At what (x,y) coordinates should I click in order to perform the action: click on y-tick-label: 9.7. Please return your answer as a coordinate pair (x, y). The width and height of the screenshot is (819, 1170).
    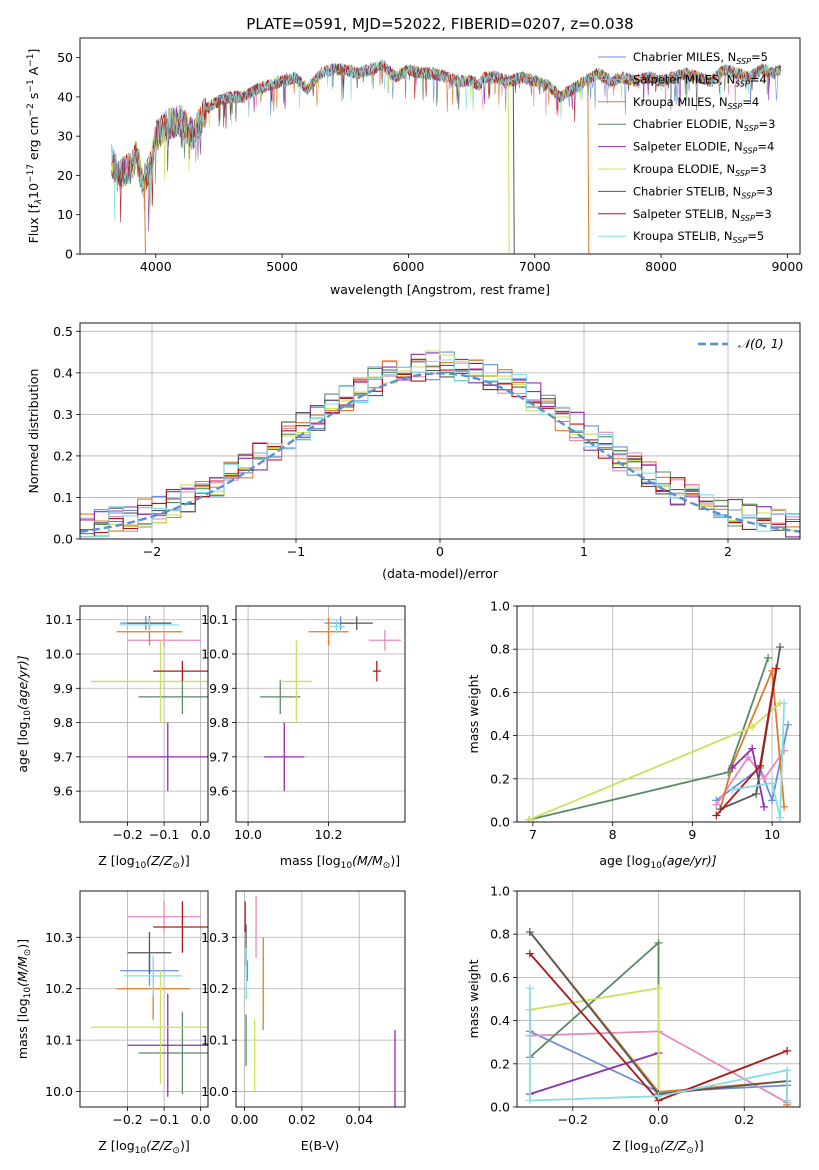
    Looking at the image, I should click on (63, 756).